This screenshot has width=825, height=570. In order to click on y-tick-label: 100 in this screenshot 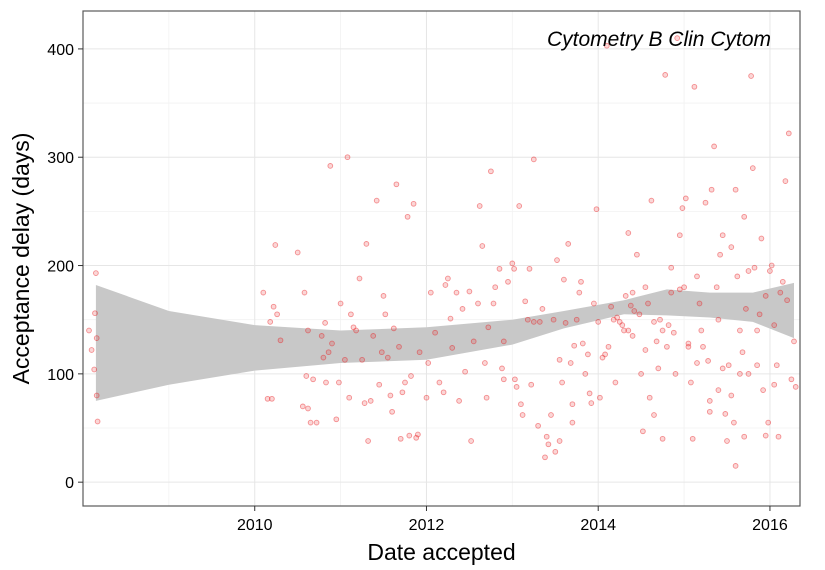, I will do `click(60, 375)`.